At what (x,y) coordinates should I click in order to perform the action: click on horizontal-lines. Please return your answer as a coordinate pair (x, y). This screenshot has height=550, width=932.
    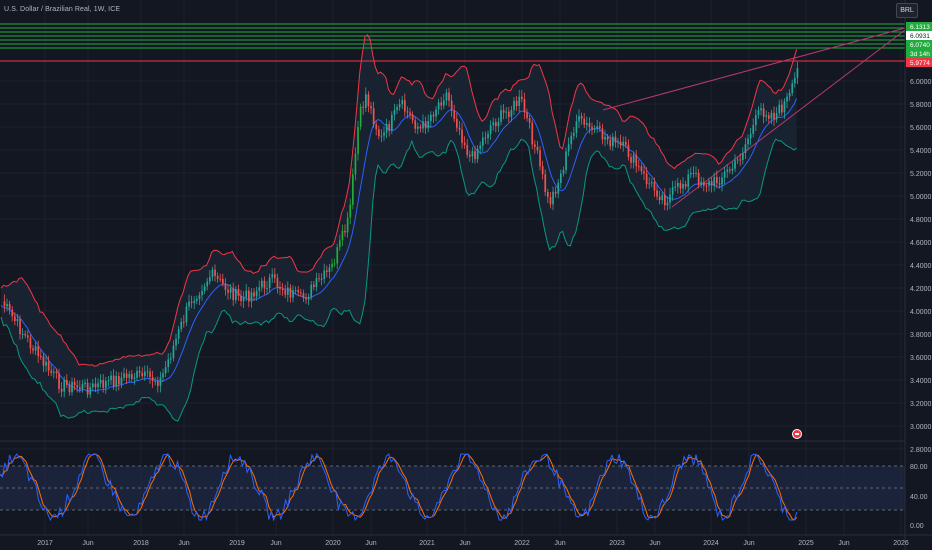
    Looking at the image, I should click on (452, 42).